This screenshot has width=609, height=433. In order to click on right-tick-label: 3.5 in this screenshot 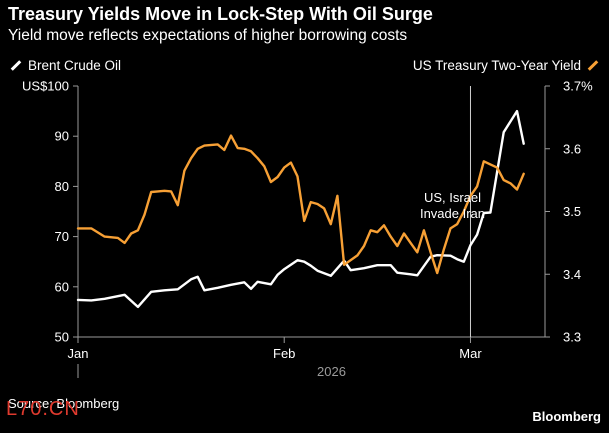, I will do `click(572, 211)`.